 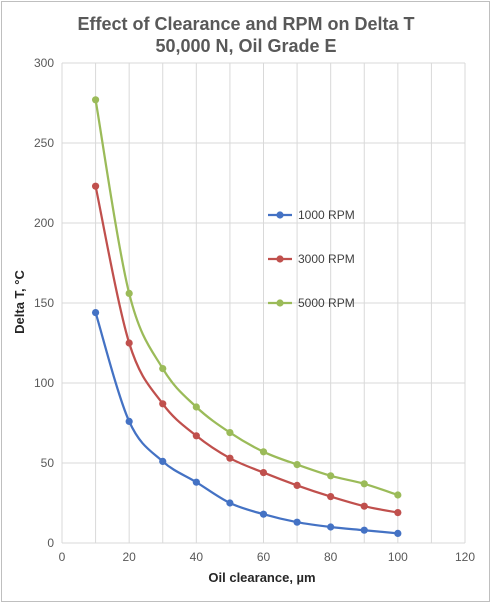 I want to click on y-tick-label: 150, so click(x=44, y=303).